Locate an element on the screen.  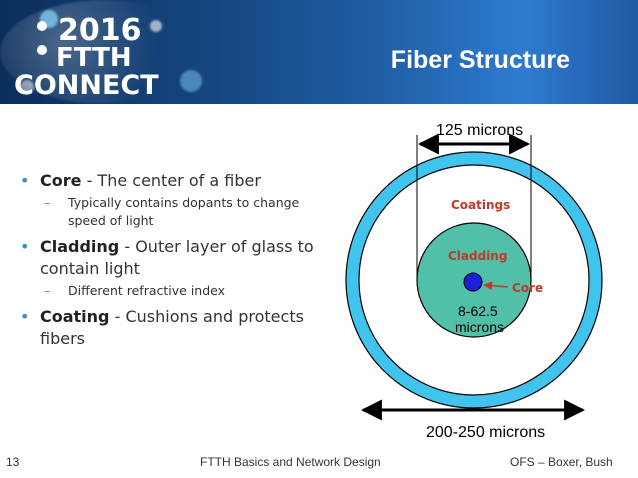
bullet-text: - Outer layer of glass to contain light is located at coordinates (177, 257).